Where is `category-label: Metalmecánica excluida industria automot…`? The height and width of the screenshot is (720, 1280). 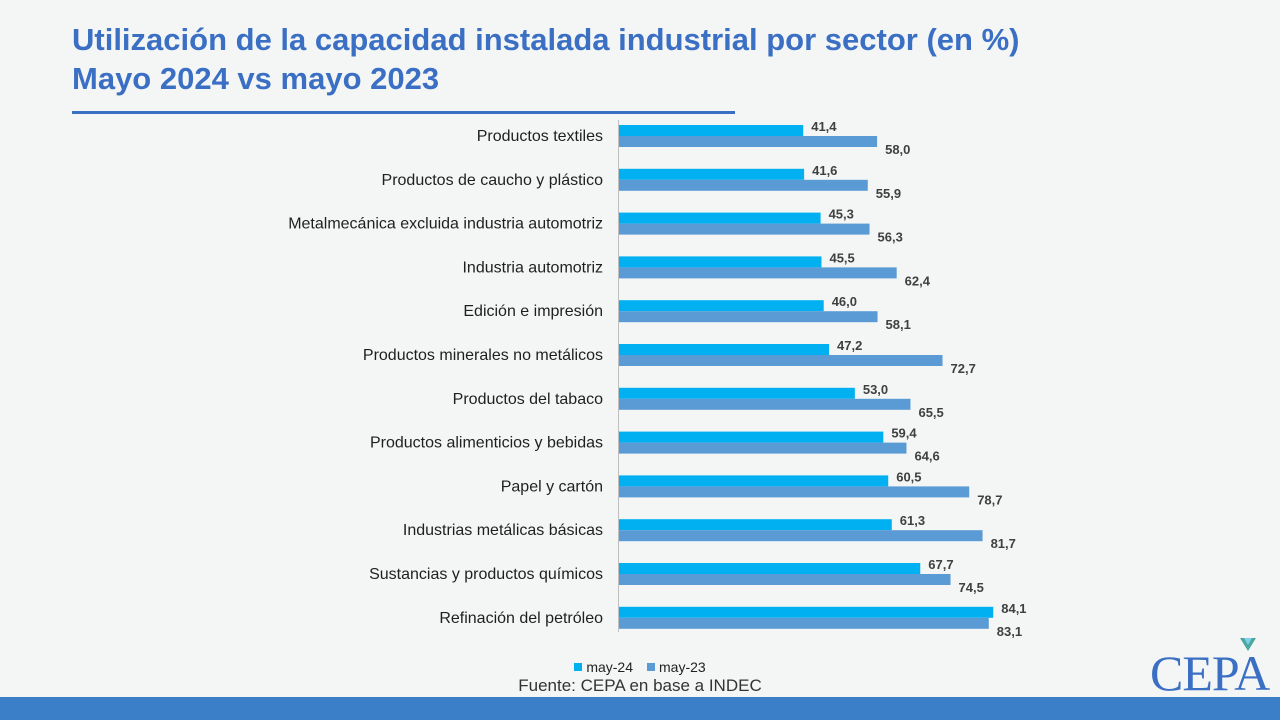 category-label: Metalmecánica excluida industria automot… is located at coordinates (445, 224).